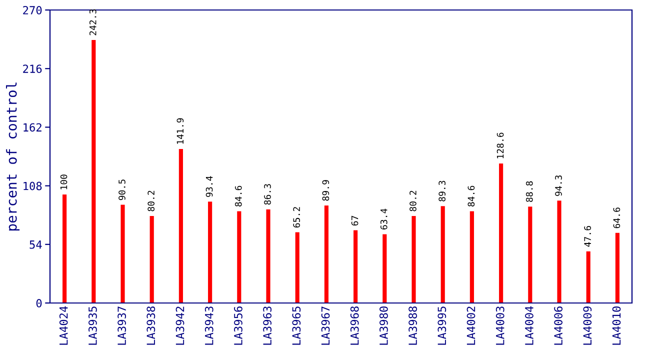 Image resolution: width=650 pixels, height=350 pixels. I want to click on data-label: 88.8, so click(529, 191).